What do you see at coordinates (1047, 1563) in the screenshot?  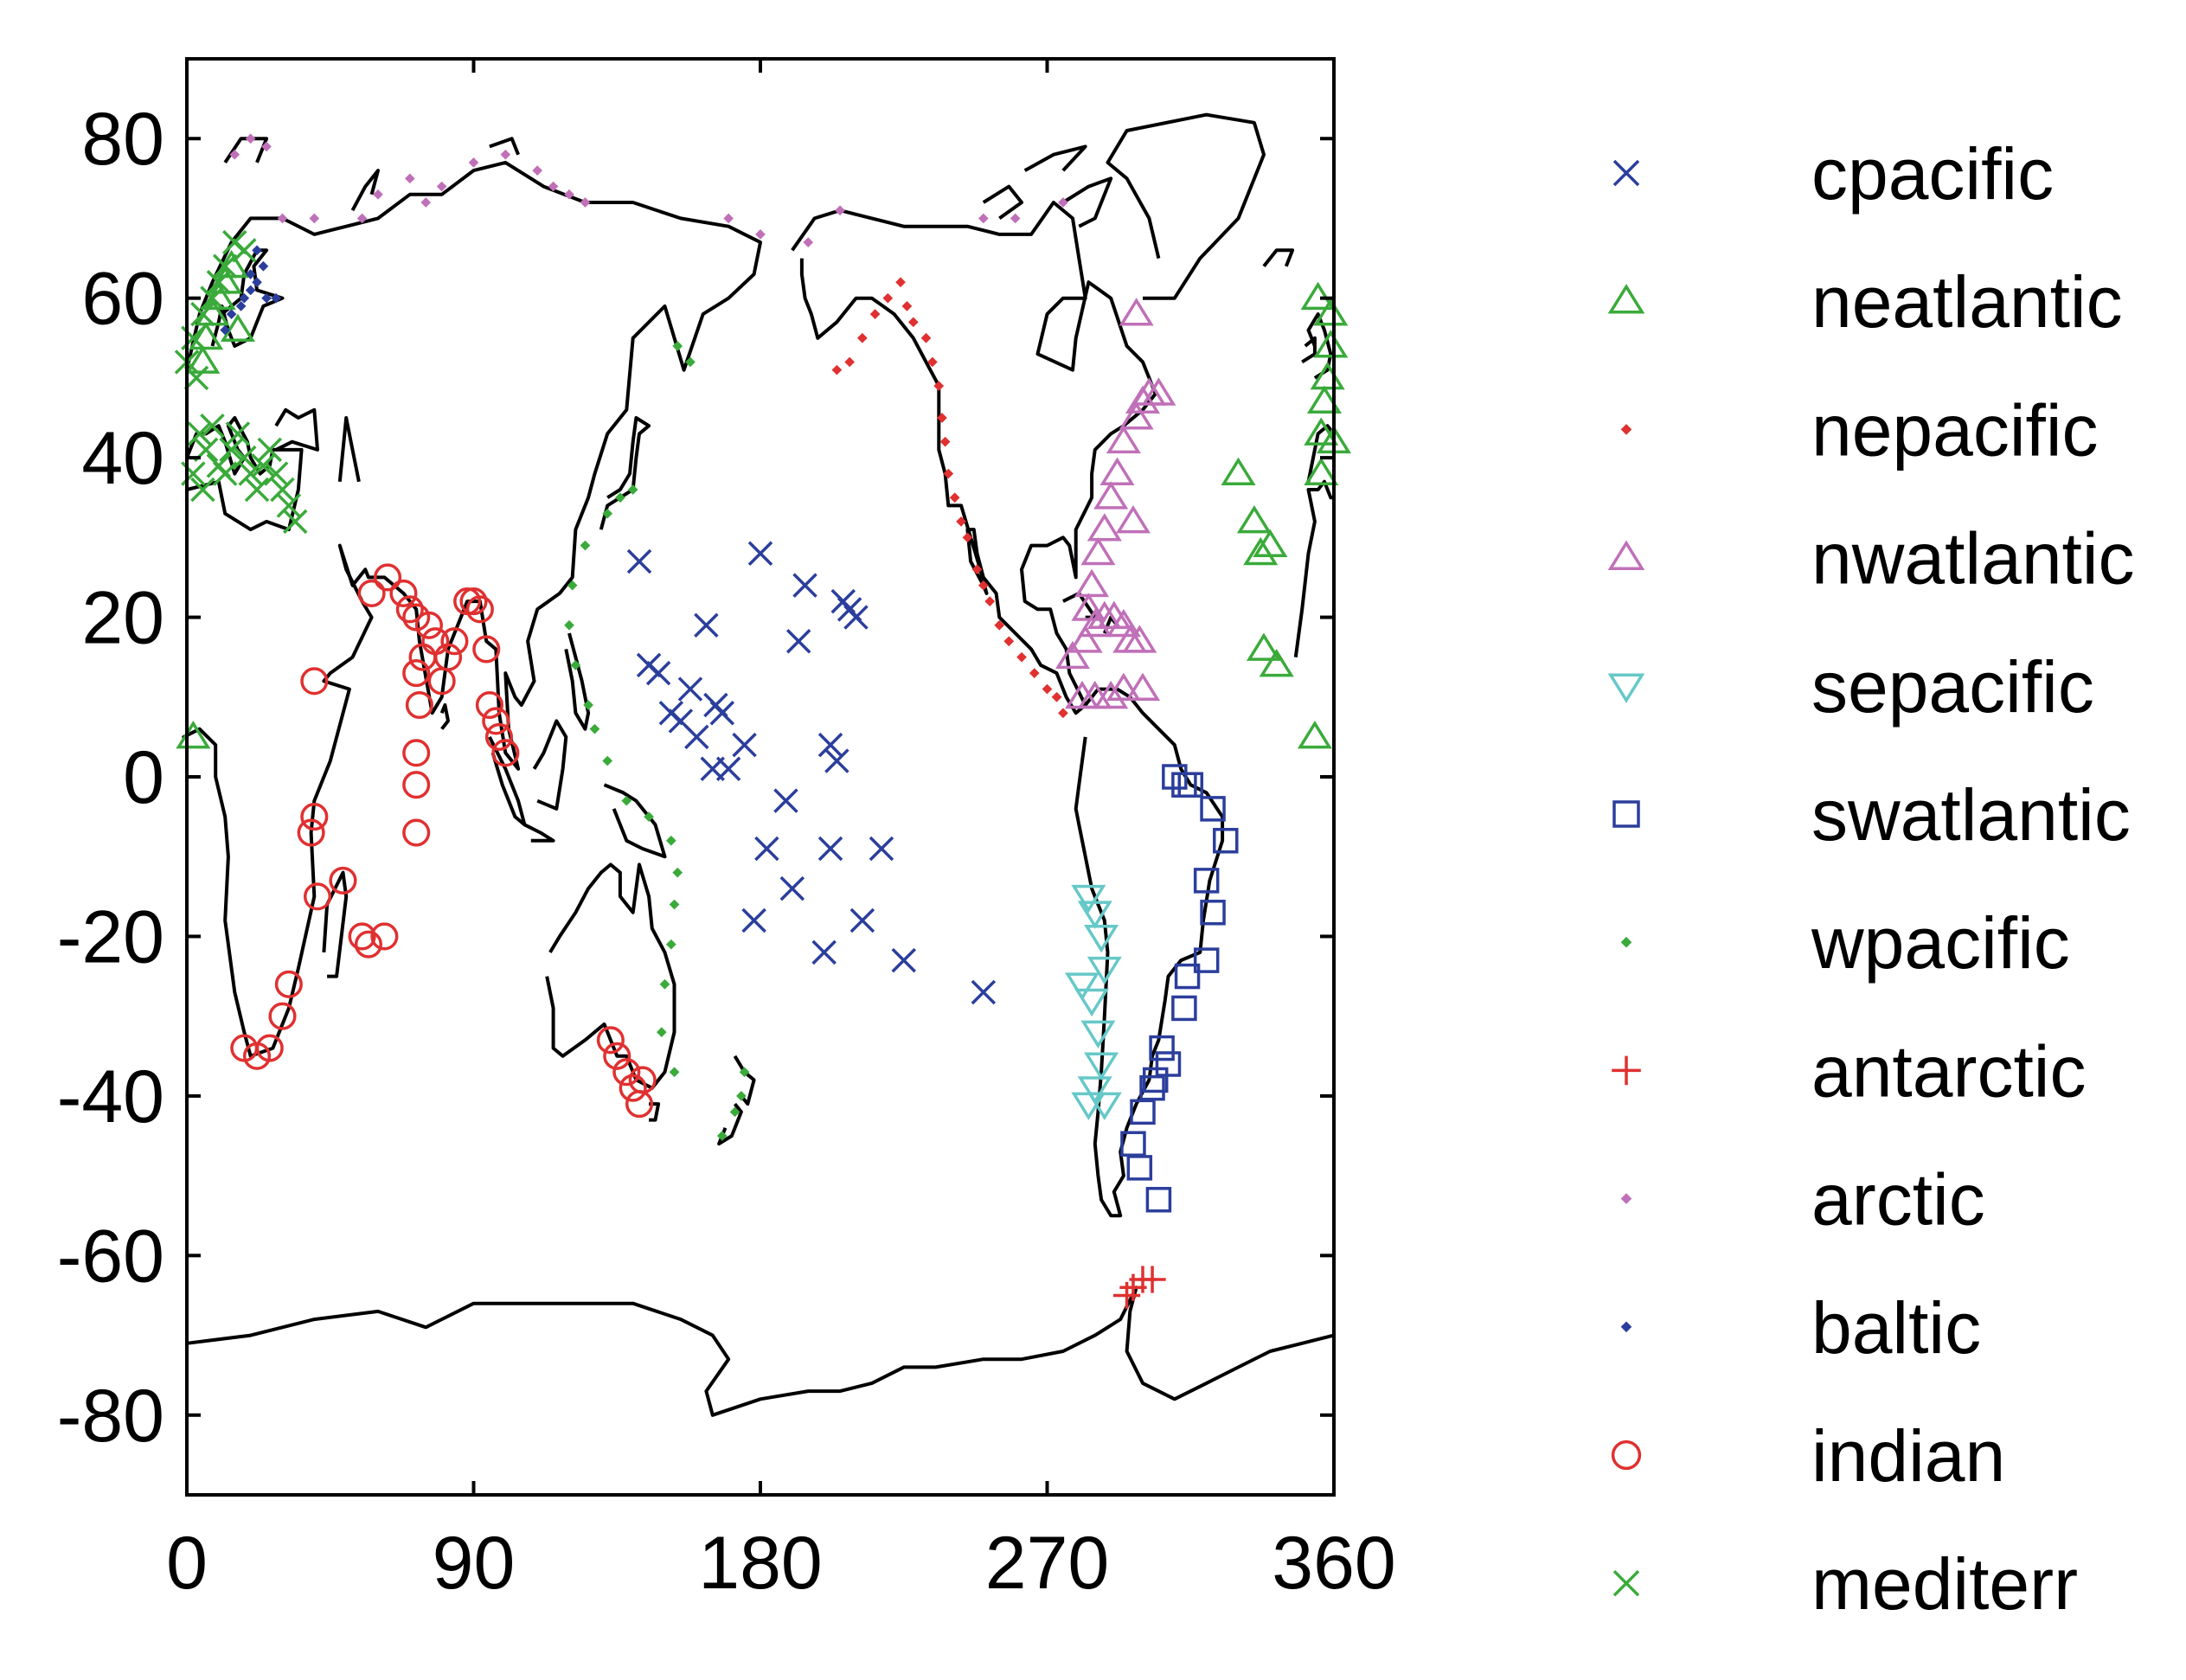 I see `x-tick-label: 270` at bounding box center [1047, 1563].